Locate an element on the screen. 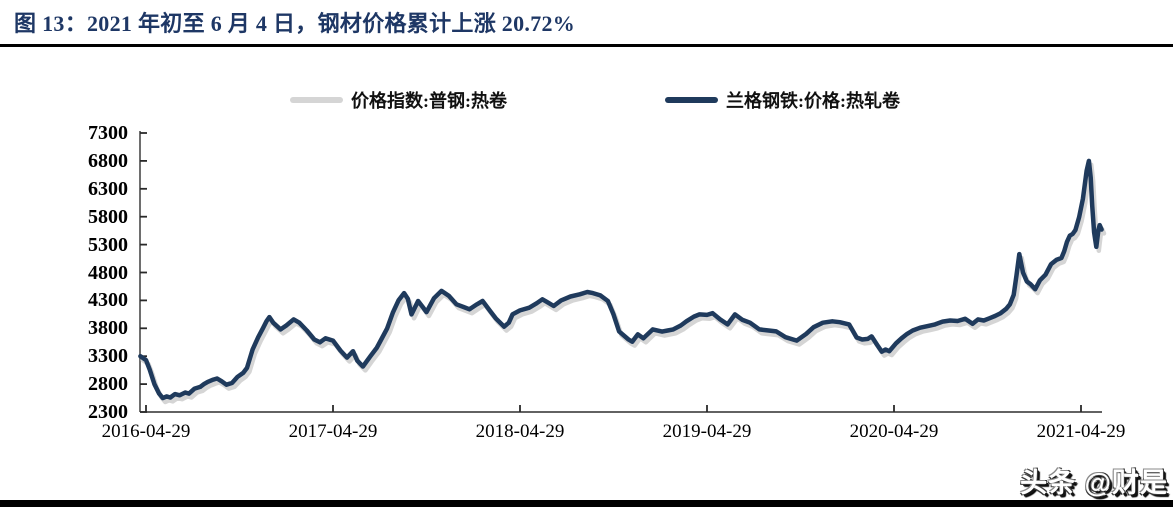  watermark-toutiao-caishi: 头条 @财是 is located at coordinates (1094, 483).